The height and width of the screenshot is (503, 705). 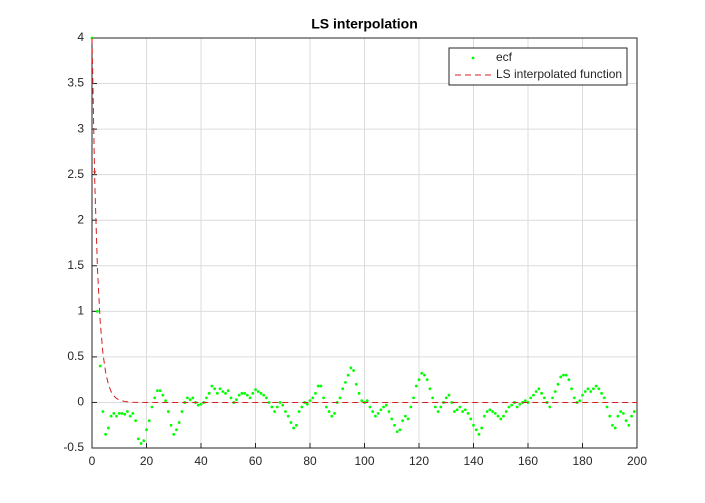 I want to click on x-tick-label: 20, so click(x=147, y=461).